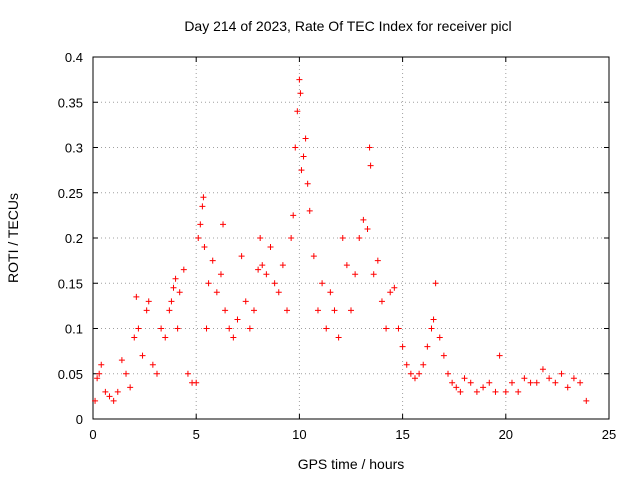 This screenshot has width=640, height=480. Describe the element at coordinates (13, 238) in the screenshot. I see `y-axis-label: ROTI / TECUs` at that location.